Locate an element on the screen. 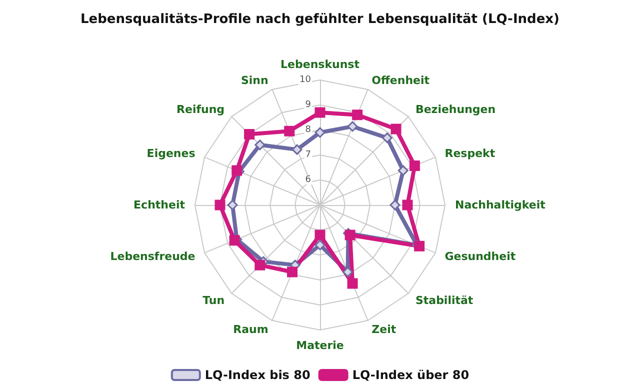  legend-label: LQ-Index über 80 is located at coordinates (411, 375).